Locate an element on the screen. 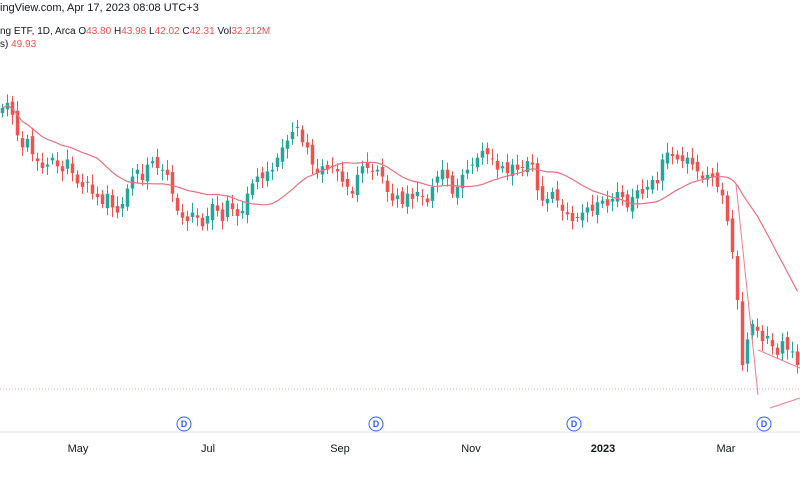  close-label: C is located at coordinates (186, 31).